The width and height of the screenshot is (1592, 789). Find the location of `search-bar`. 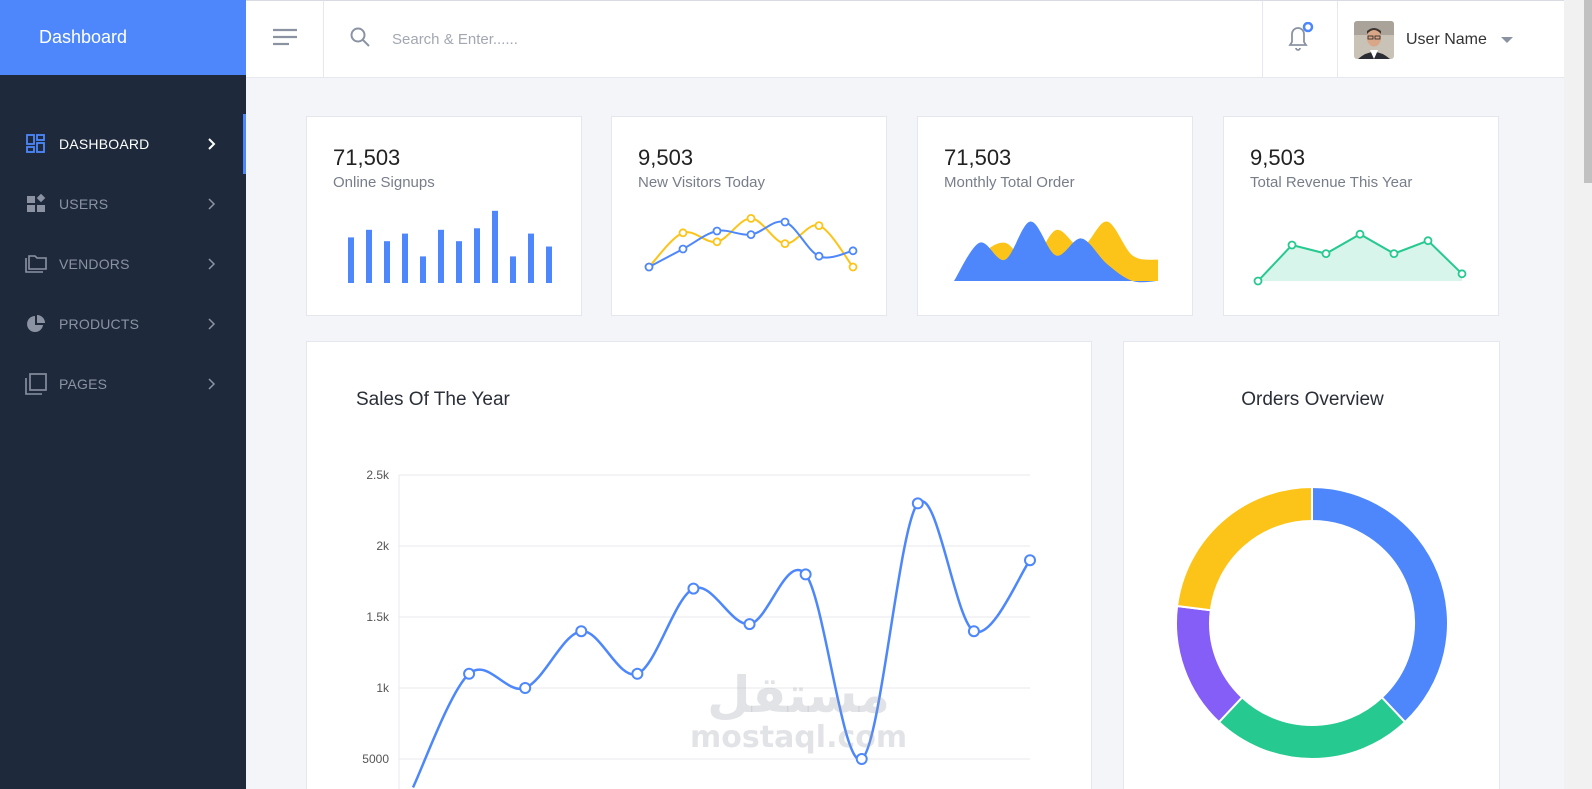

search-bar is located at coordinates (793, 39).